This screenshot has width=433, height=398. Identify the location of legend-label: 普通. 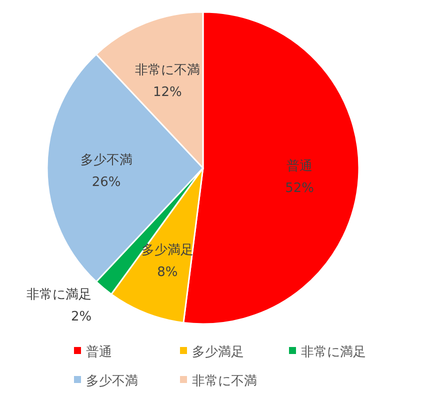
(99, 352).